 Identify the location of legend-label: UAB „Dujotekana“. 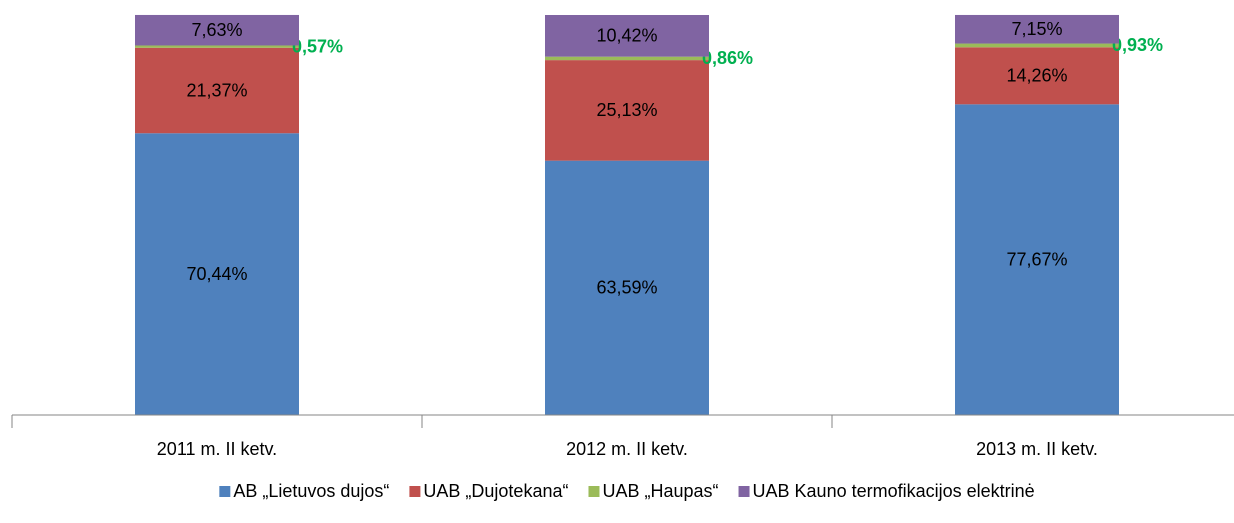
(495, 491).